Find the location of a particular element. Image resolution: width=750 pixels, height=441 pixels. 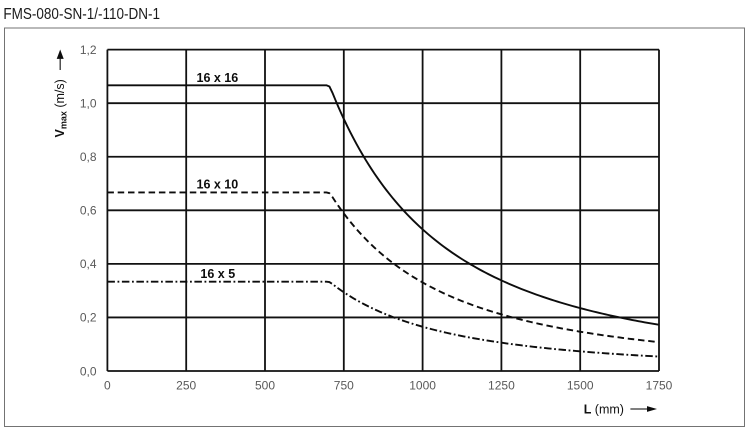

svg-text: 16 x 5 is located at coordinates (217, 274).